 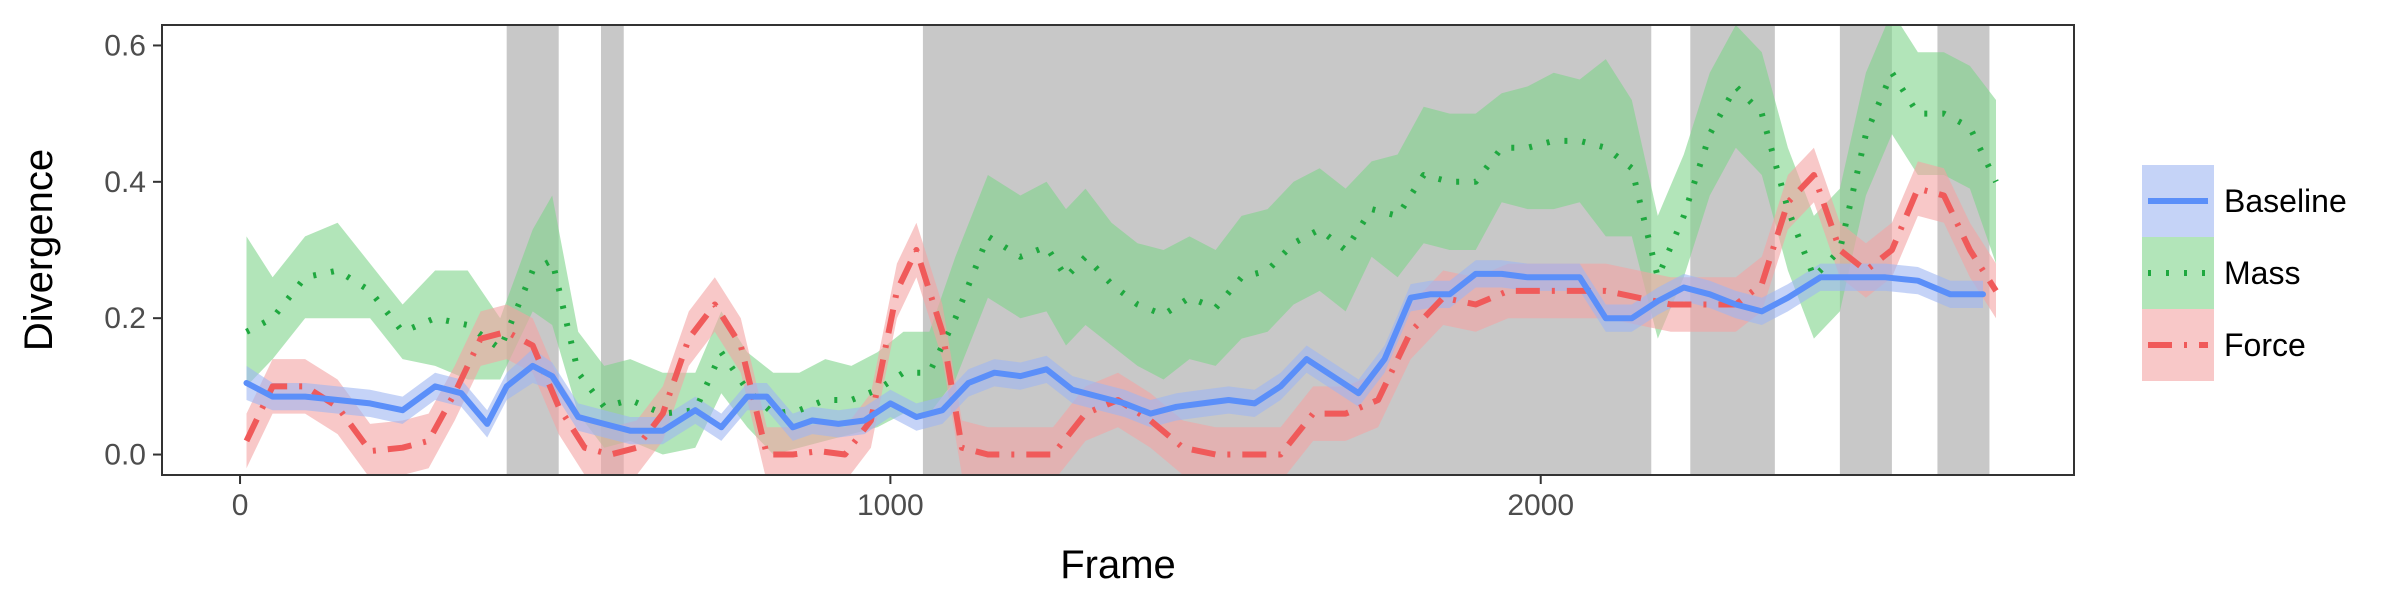 I want to click on legend-label-baseline: Baseline, so click(x=2285, y=201).